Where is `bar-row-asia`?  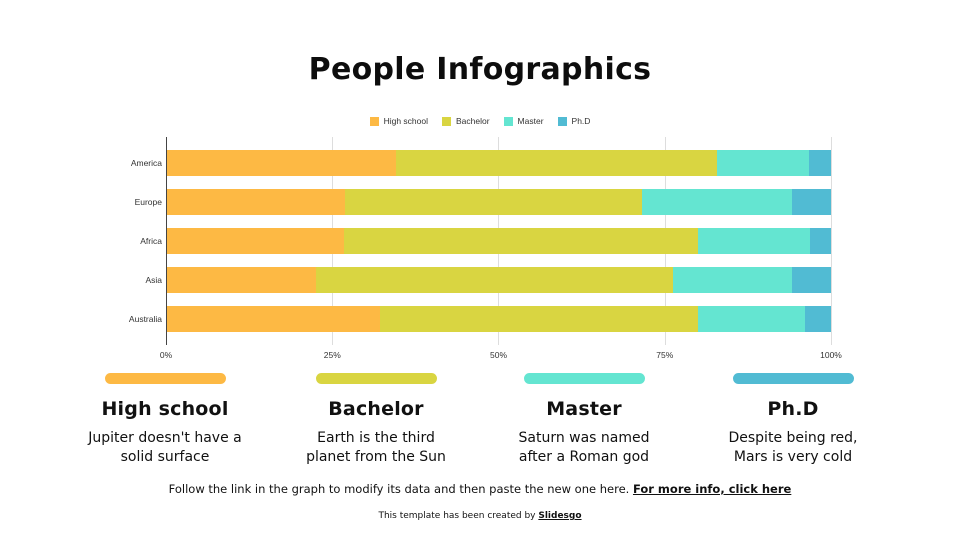 bar-row-asia is located at coordinates (498, 280).